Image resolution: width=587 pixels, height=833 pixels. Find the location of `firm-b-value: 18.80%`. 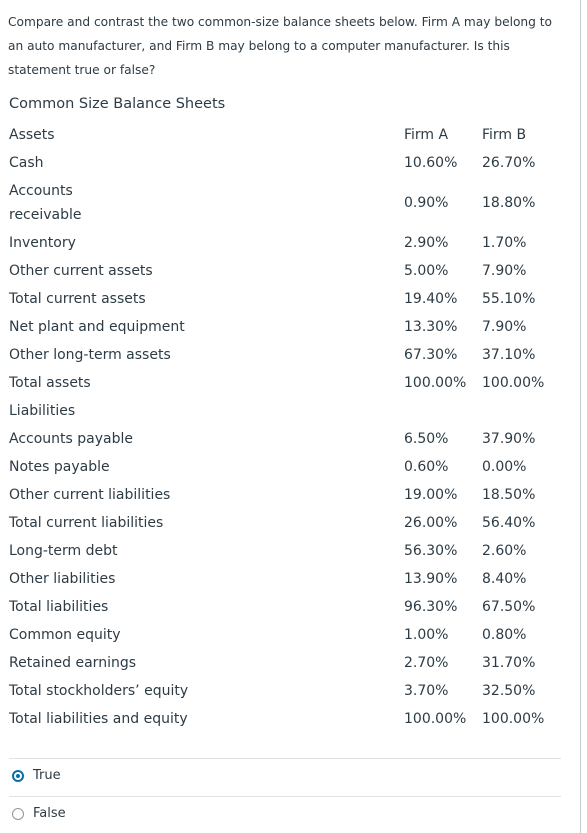

firm-b-value: 18.80% is located at coordinates (509, 203).